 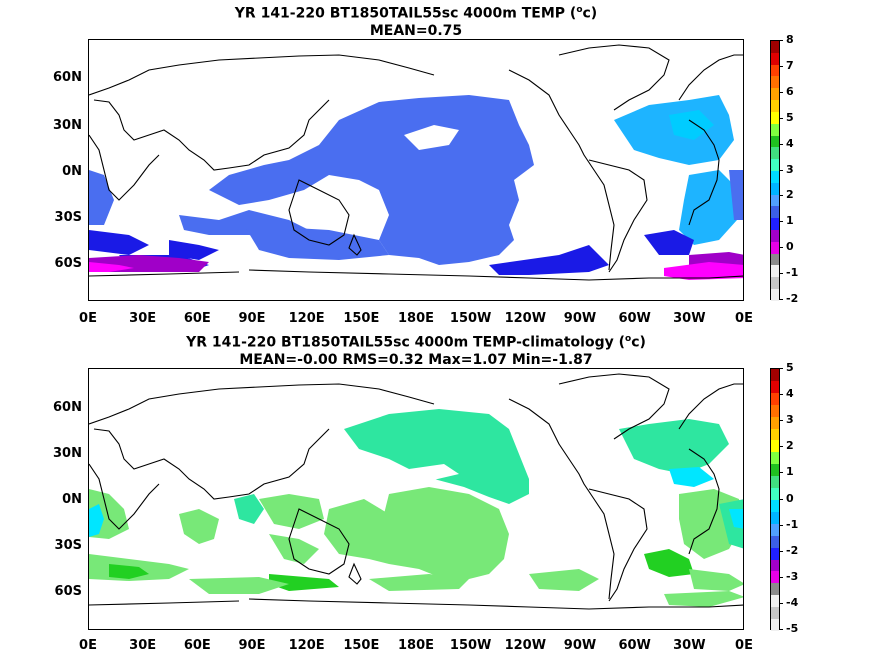 I want to click on colorbar-label: -3, so click(x=792, y=576).